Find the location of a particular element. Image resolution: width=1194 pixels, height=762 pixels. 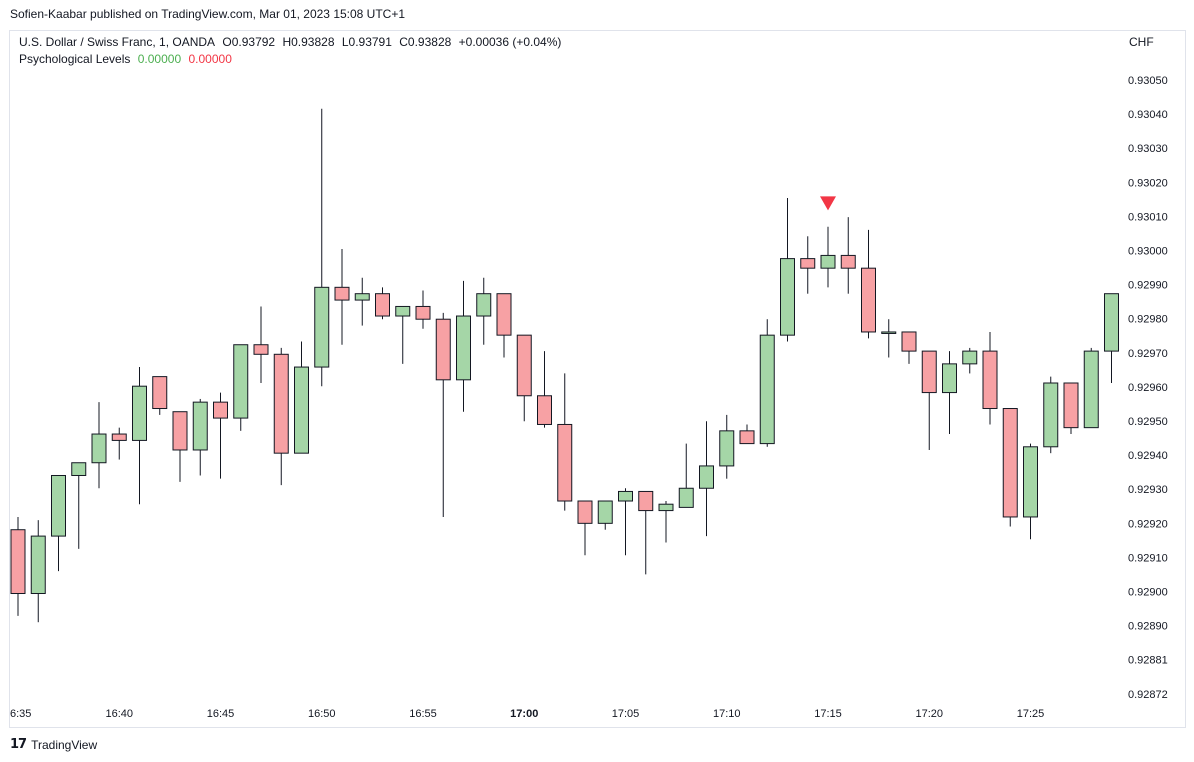

indicator-value-bull: 0.00000 is located at coordinates (159, 59).